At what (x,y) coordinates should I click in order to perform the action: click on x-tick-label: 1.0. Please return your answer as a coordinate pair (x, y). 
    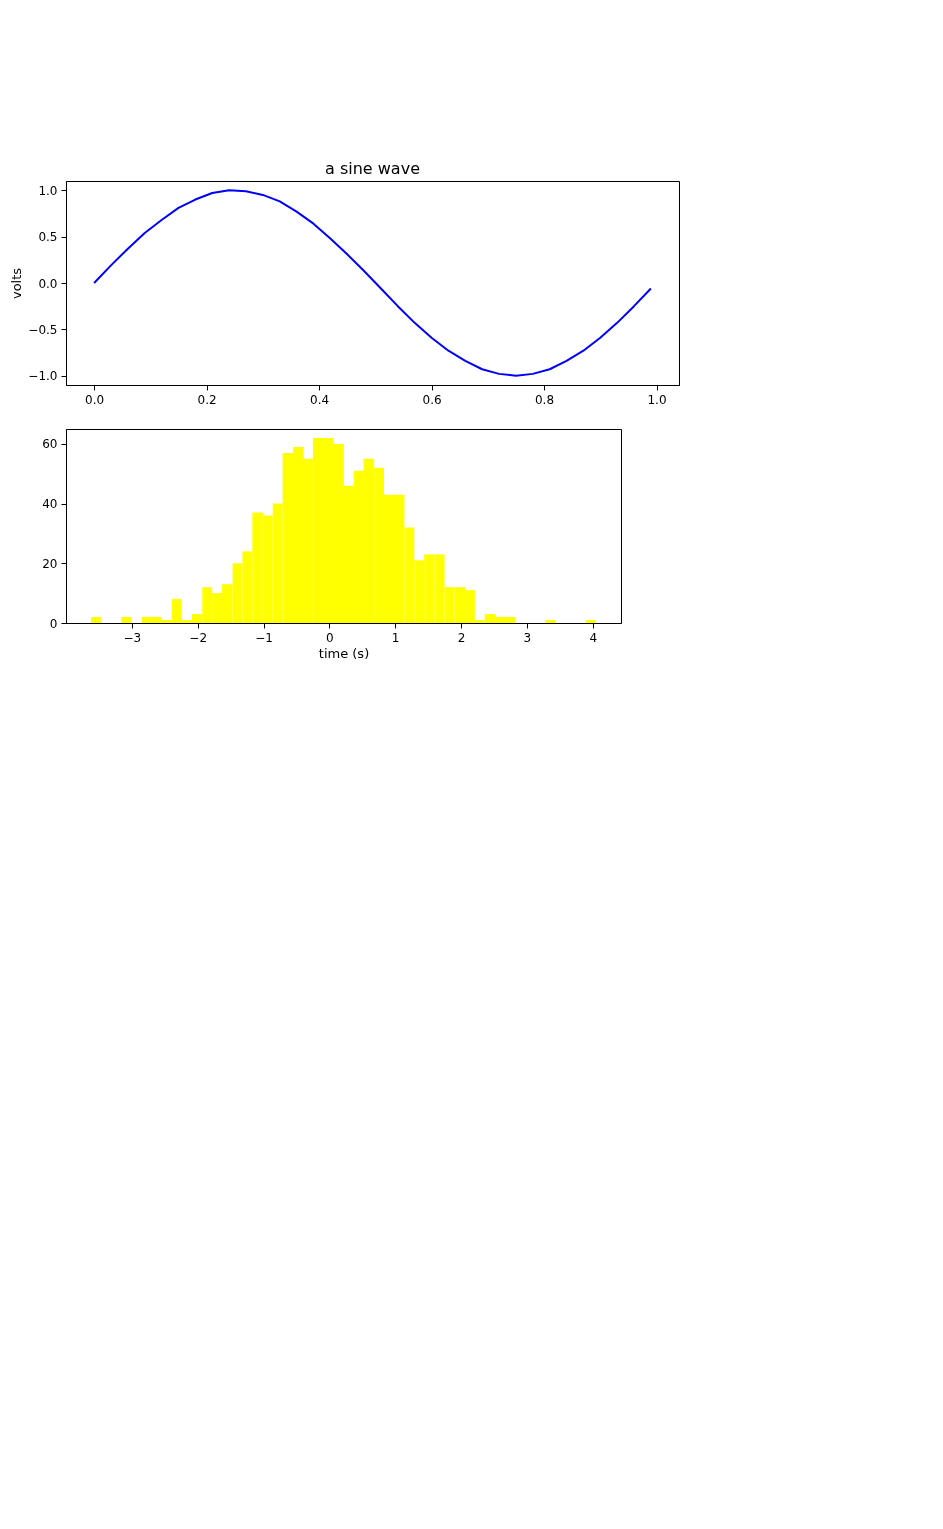
    Looking at the image, I should click on (657, 399).